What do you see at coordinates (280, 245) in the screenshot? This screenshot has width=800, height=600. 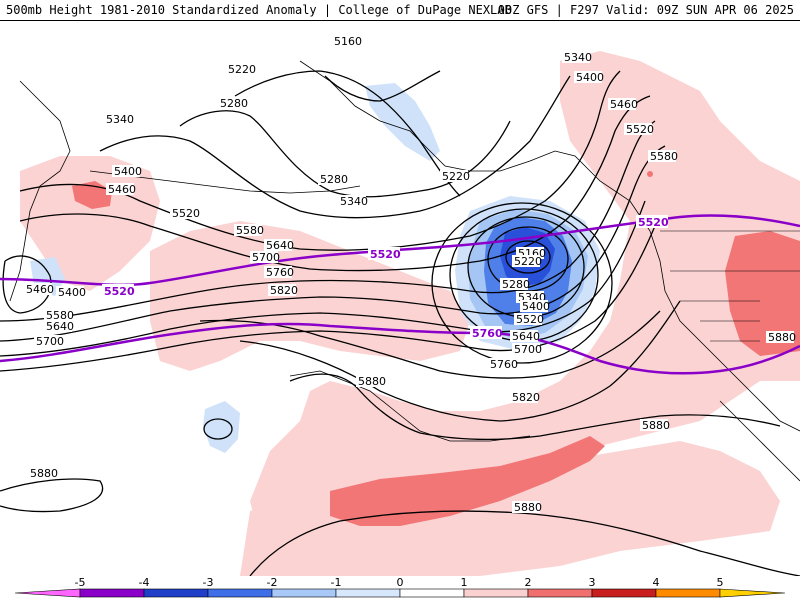 I see `label-5640-a: 5640` at bounding box center [280, 245].